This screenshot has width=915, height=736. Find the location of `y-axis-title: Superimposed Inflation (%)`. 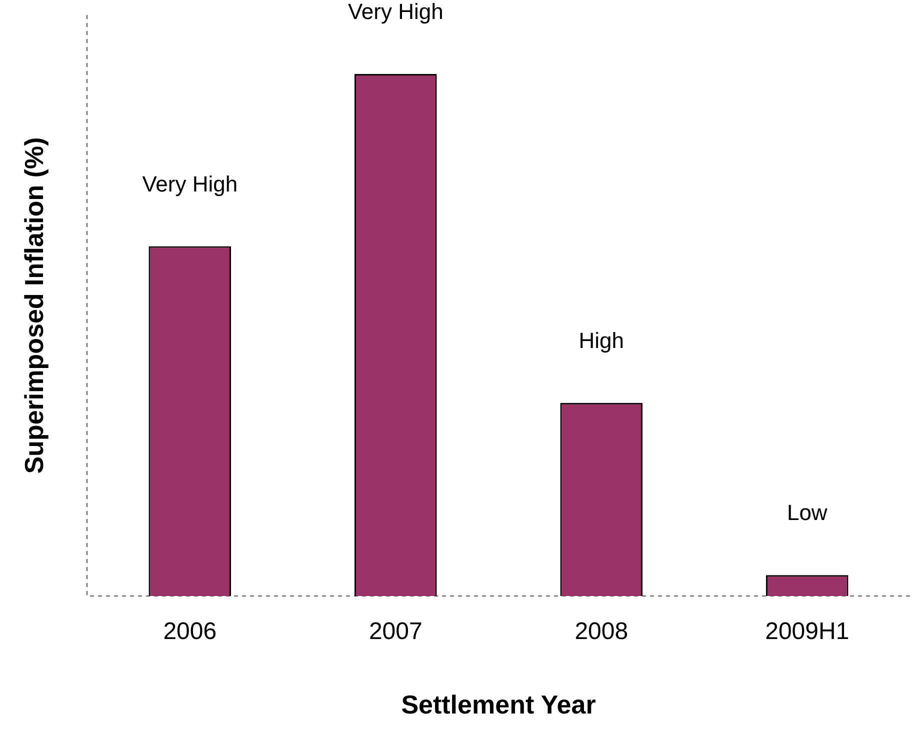

y-axis-title: Superimposed Inflation (%) is located at coordinates (34, 305).